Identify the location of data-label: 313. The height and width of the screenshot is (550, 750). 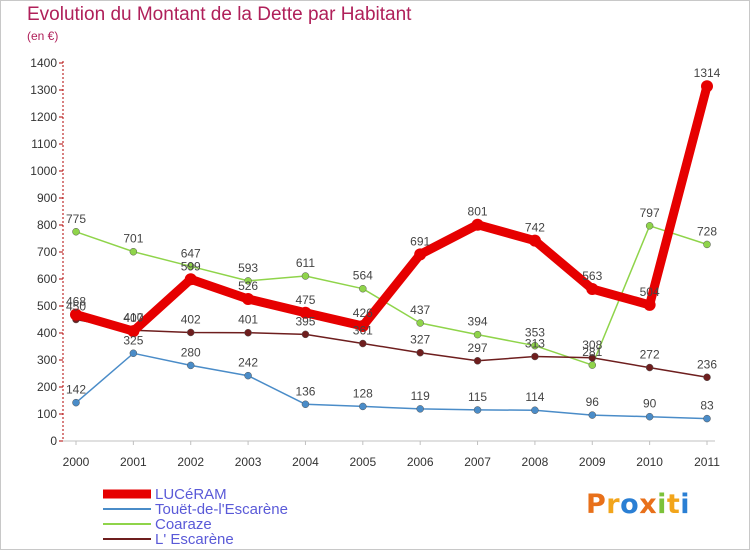
(535, 343).